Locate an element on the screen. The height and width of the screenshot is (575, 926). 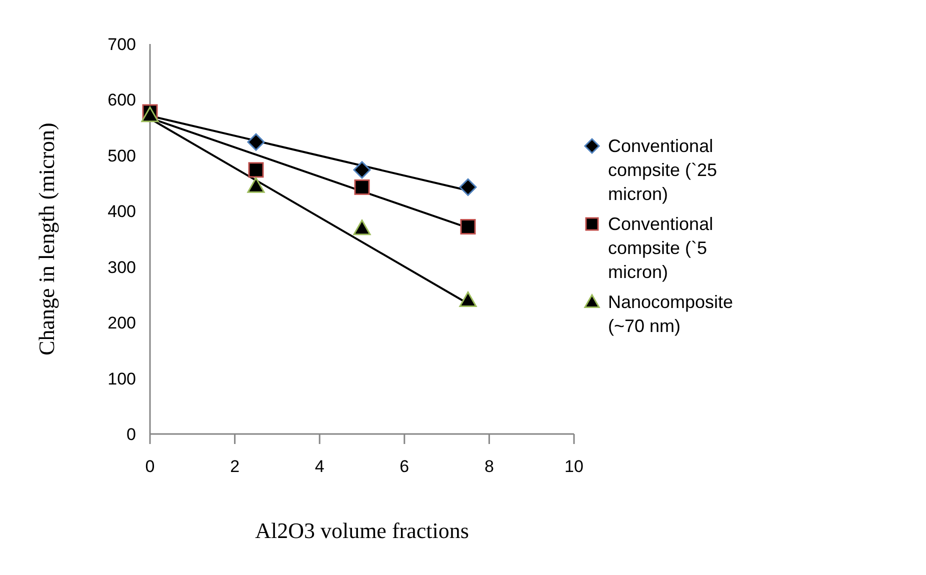
x-tick-label: 10 is located at coordinates (574, 466).